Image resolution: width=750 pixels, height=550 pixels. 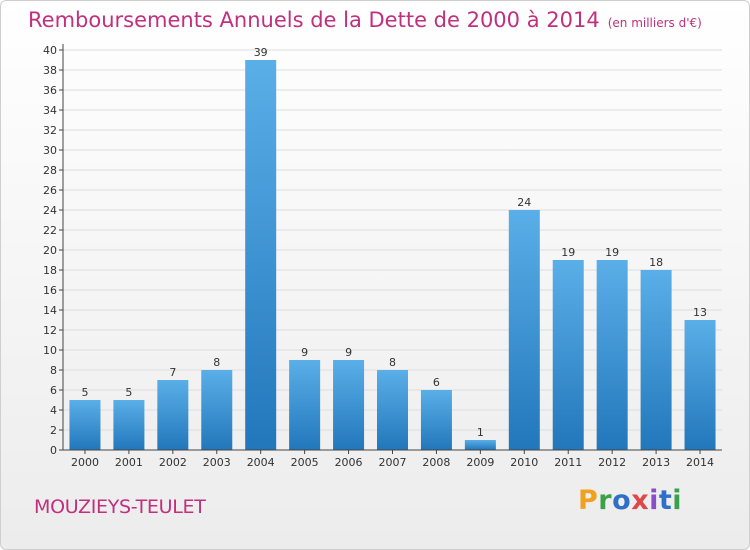 I want to click on x-tick-label: 2004, so click(x=261, y=462).